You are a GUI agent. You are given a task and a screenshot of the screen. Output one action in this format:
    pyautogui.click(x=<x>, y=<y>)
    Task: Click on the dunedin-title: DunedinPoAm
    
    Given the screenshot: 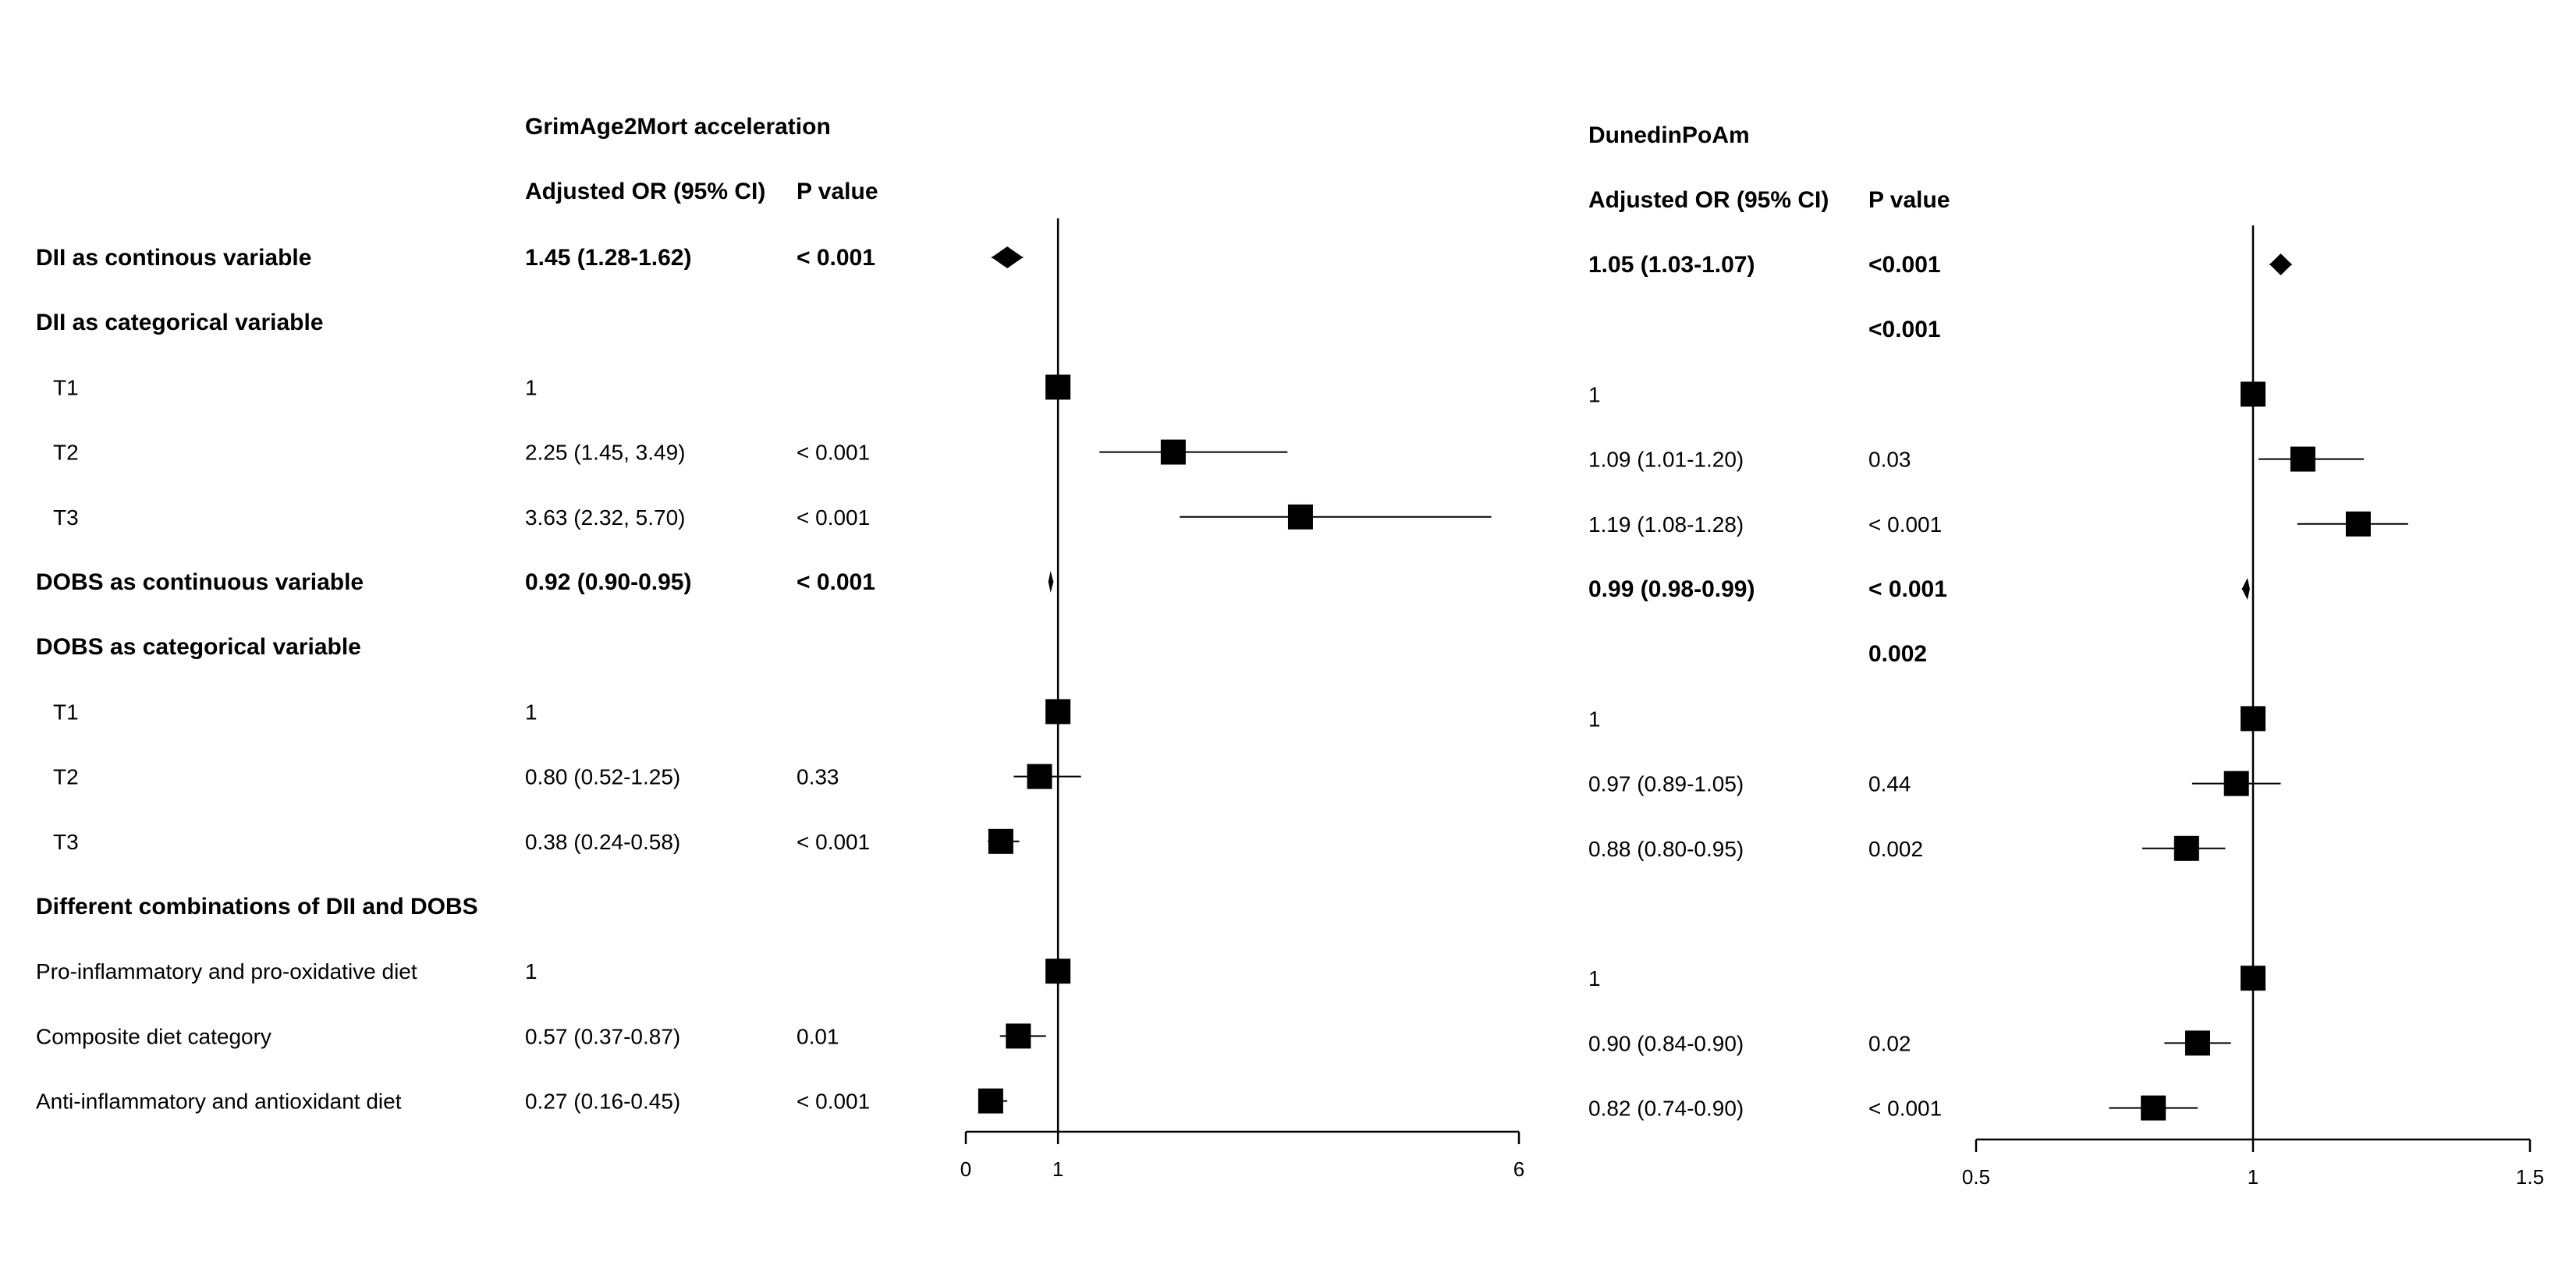 What is the action you would take?
    pyautogui.click(x=1669, y=135)
    